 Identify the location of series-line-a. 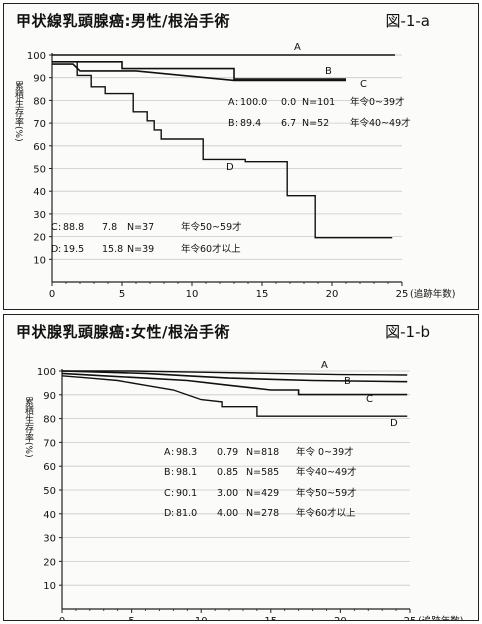
(235, 373).